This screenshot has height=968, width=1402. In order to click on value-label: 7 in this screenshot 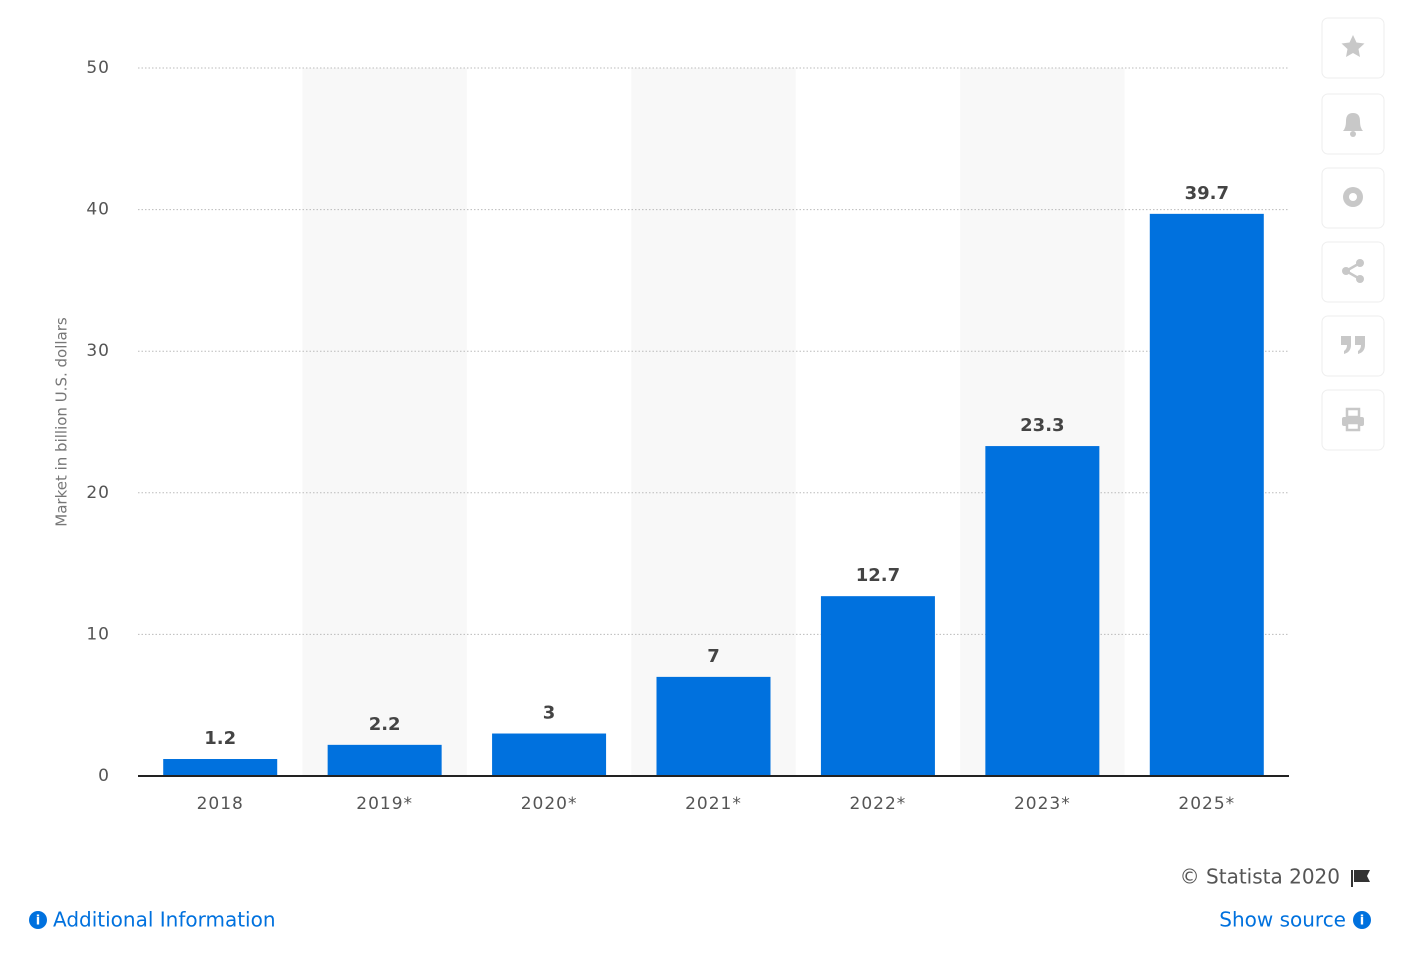, I will do `click(713, 656)`.